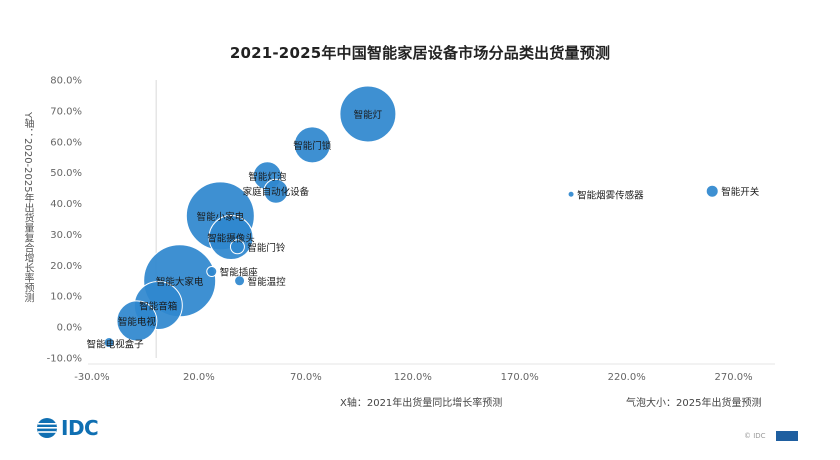 Image resolution: width=840 pixels, height=460 pixels. What do you see at coordinates (413, 377) in the screenshot?
I see `x-tick-label: 120.0%` at bounding box center [413, 377].